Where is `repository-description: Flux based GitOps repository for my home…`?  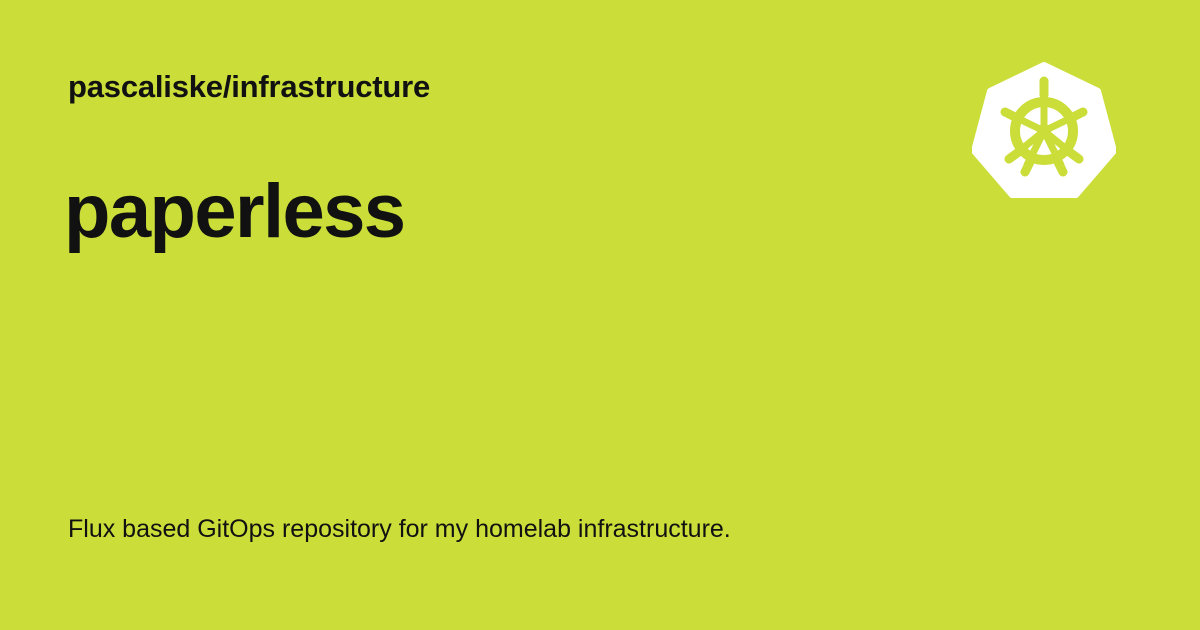
repository-description: Flux based GitOps repository for my home… is located at coordinates (399, 529).